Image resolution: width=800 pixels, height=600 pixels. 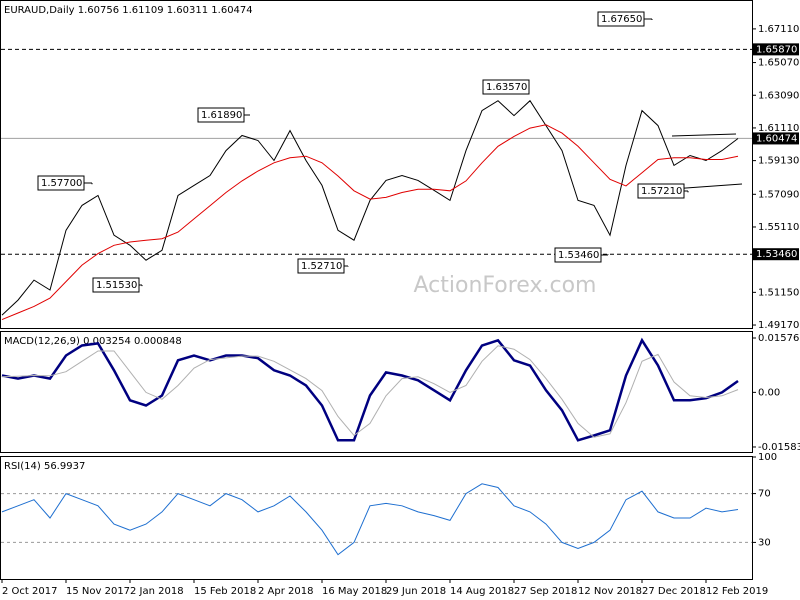 I want to click on x-tick-label: 12 Nov 2018, so click(x=610, y=591).